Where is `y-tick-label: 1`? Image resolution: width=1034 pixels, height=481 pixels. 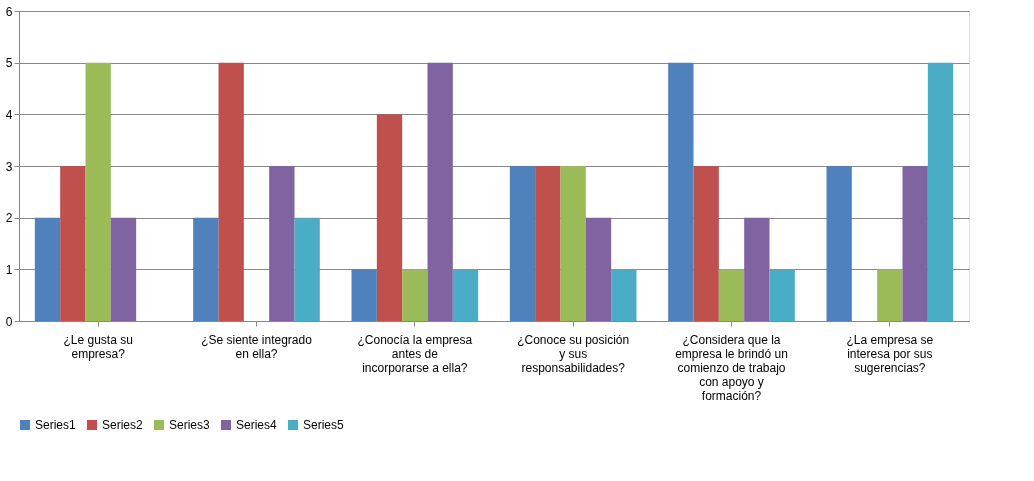
y-tick-label: 1 is located at coordinates (9, 269).